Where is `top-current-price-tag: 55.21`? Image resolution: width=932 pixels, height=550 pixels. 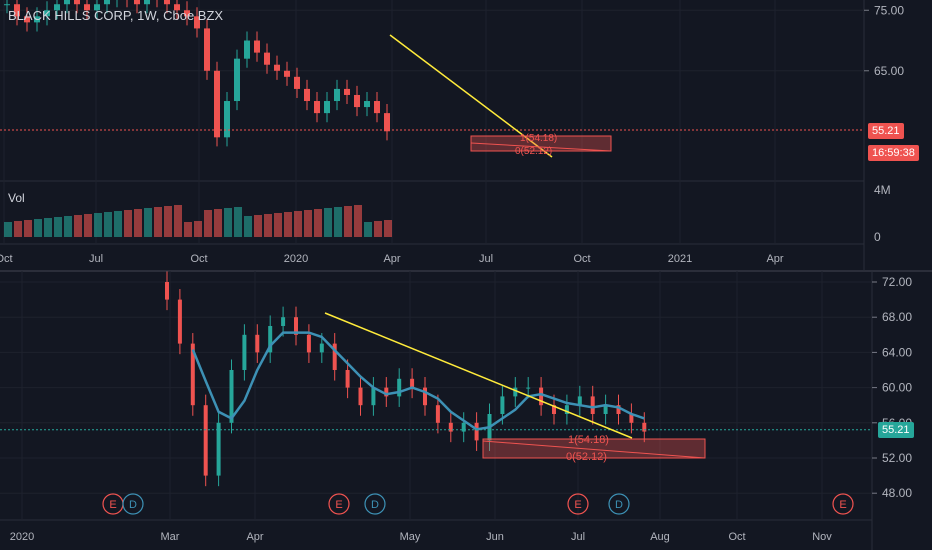
top-current-price-tag: 55.21 is located at coordinates (886, 131).